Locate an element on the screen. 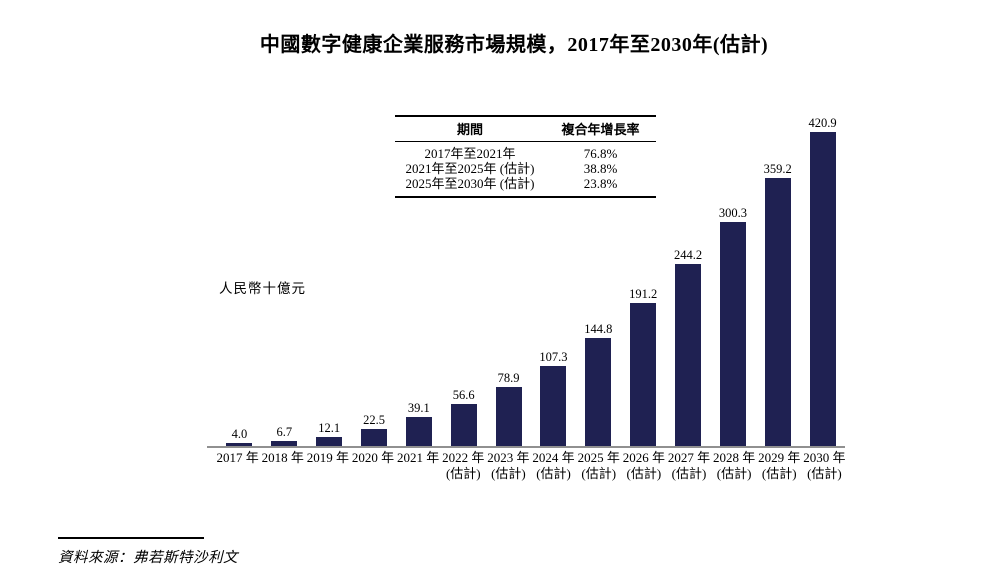 The width and height of the screenshot is (1003, 584). cagr-period-cell: 2021年至2025年 (估計) is located at coordinates (470, 168).